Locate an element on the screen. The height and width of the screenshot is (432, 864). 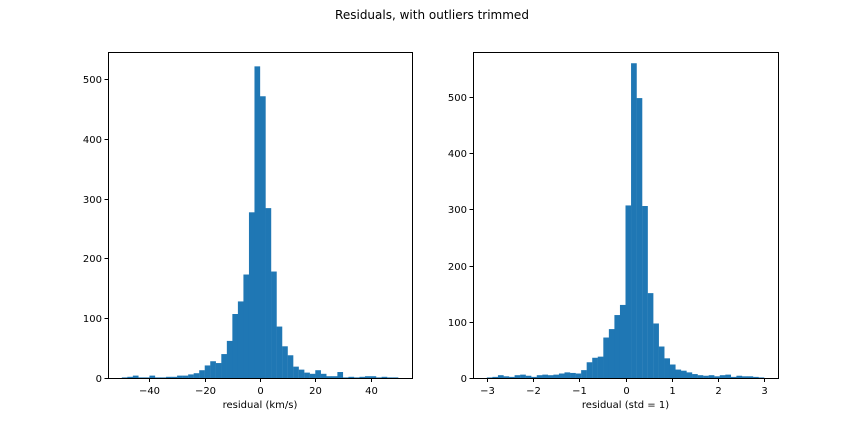
ytick-label-right-2: 200 is located at coordinates (457, 267).